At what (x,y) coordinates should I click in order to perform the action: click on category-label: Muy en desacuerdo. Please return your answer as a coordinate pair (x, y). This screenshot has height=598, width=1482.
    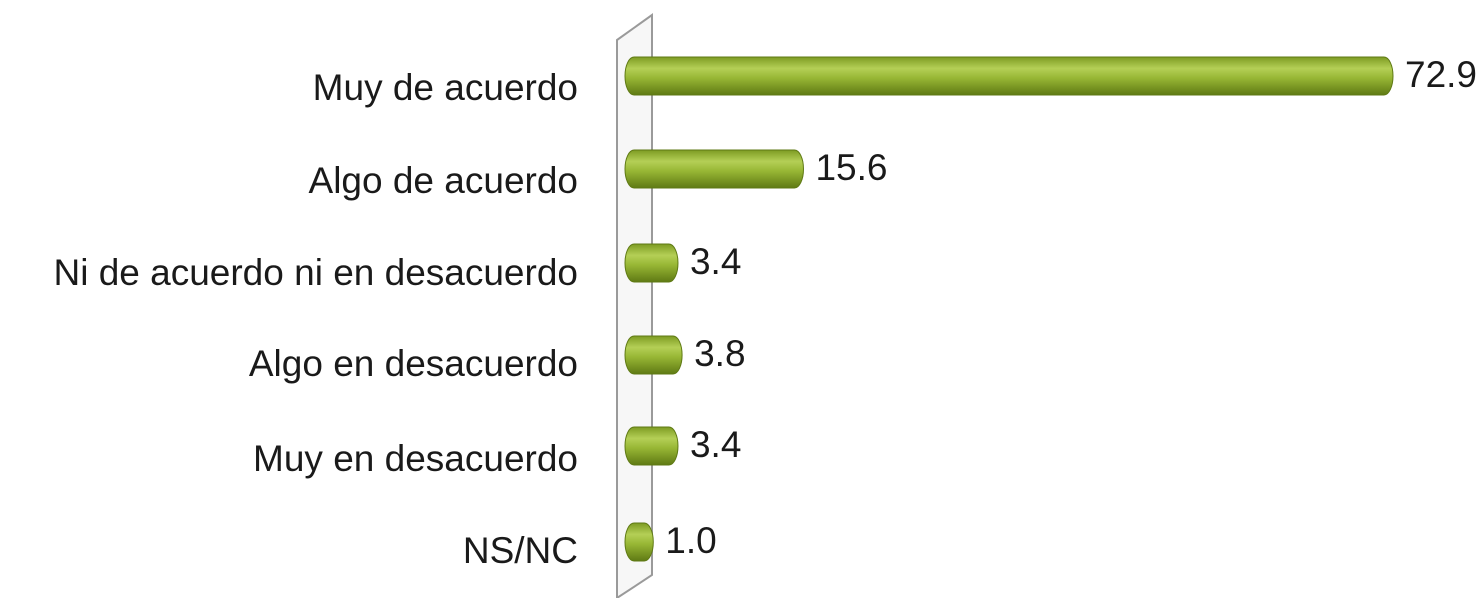
    Looking at the image, I should click on (415, 458).